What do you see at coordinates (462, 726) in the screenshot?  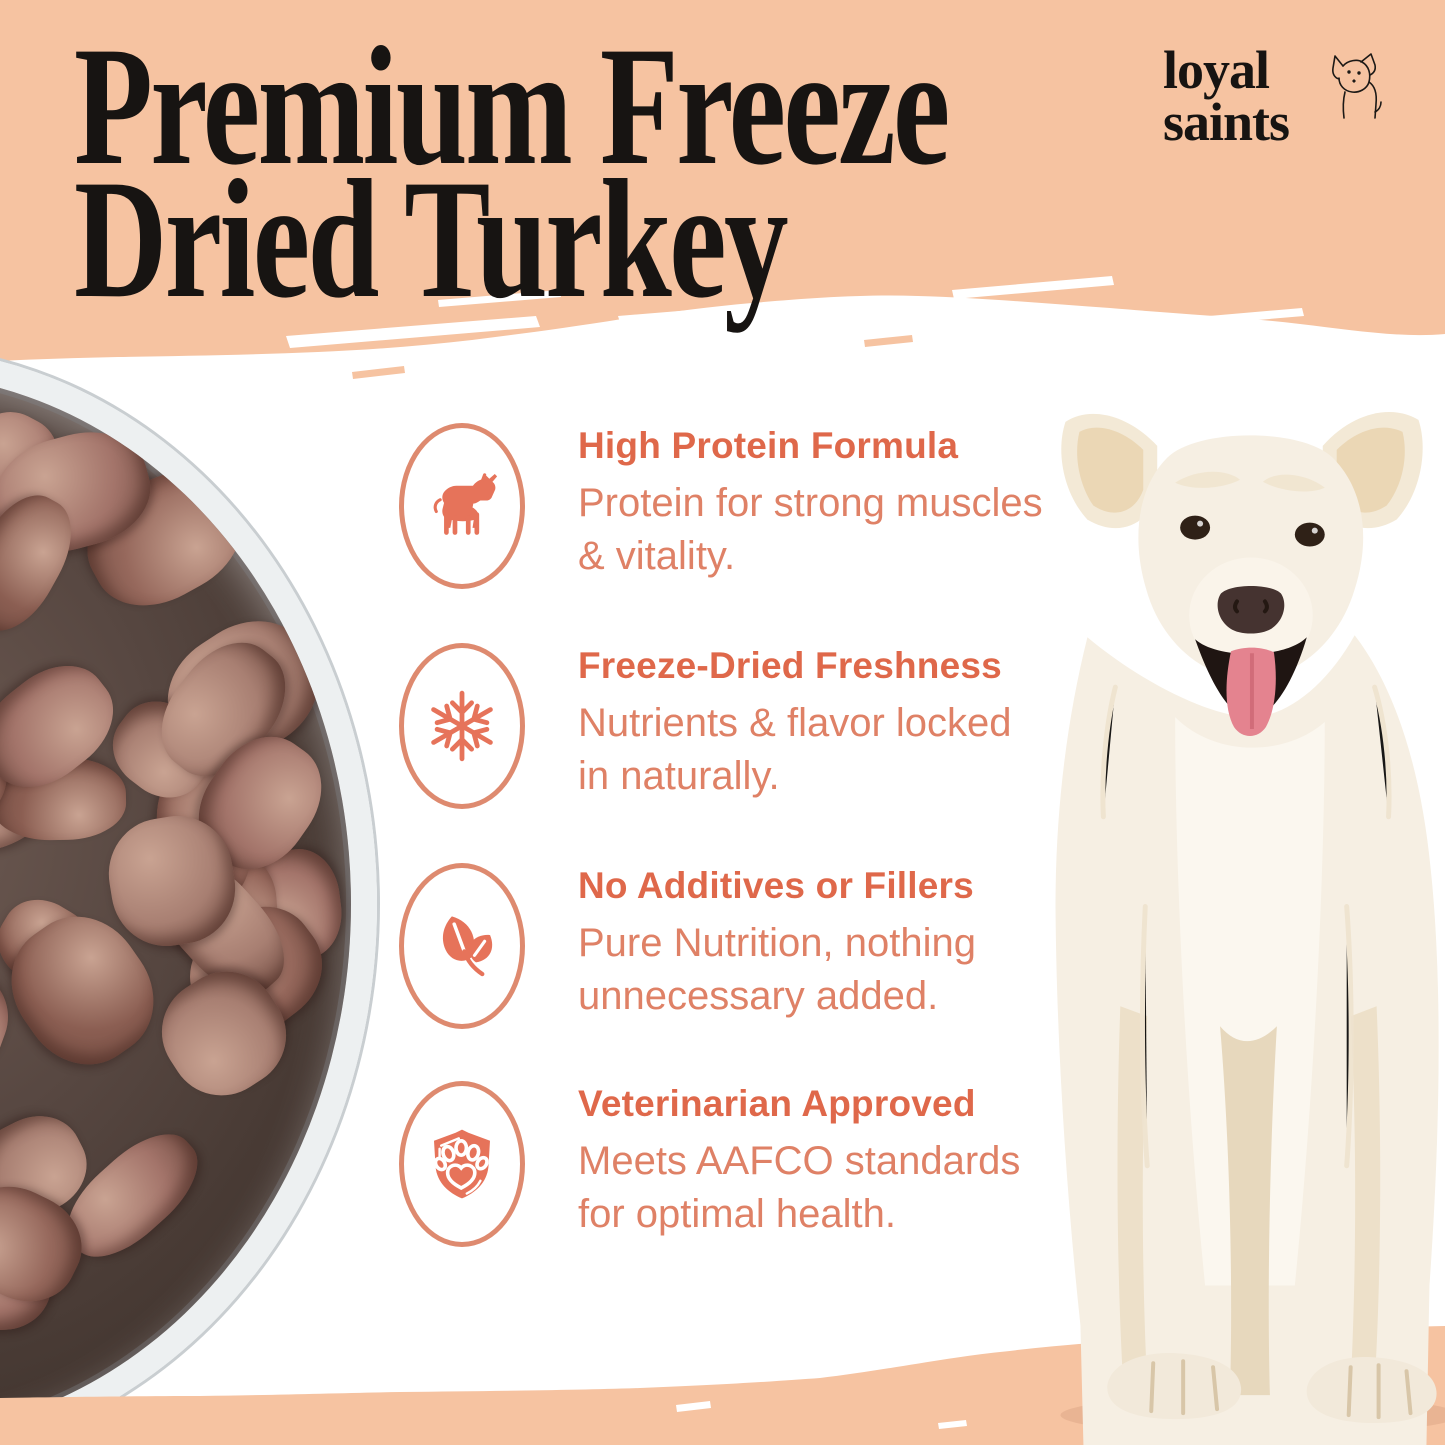 I see `snowflake-icon` at bounding box center [462, 726].